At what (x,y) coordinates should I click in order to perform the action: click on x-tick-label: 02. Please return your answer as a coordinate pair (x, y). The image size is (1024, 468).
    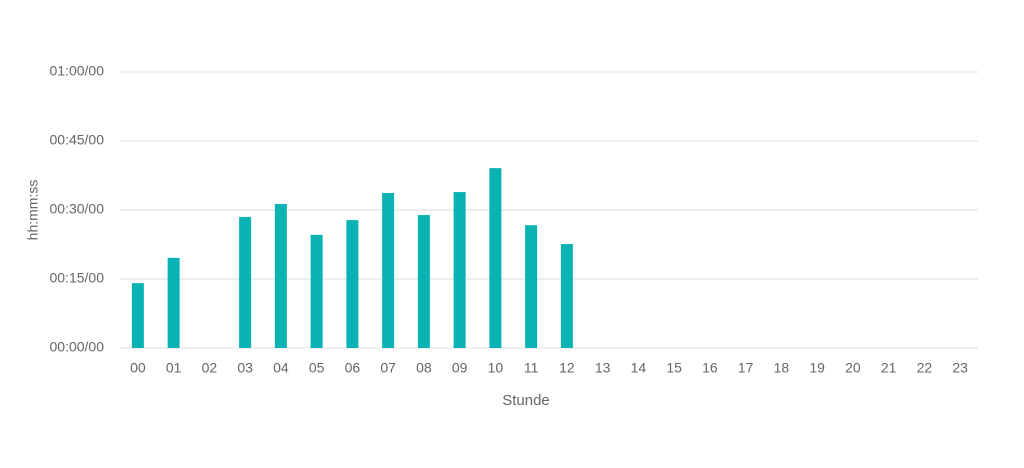
    Looking at the image, I should click on (210, 368).